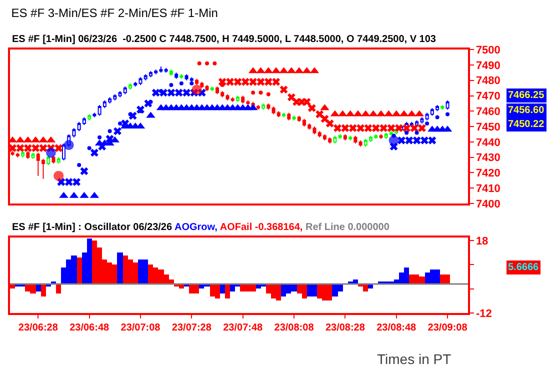 This screenshot has height=381, width=560. What do you see at coordinates (488, 142) in the screenshot?
I see `y-tick-label: 7440` at bounding box center [488, 142].